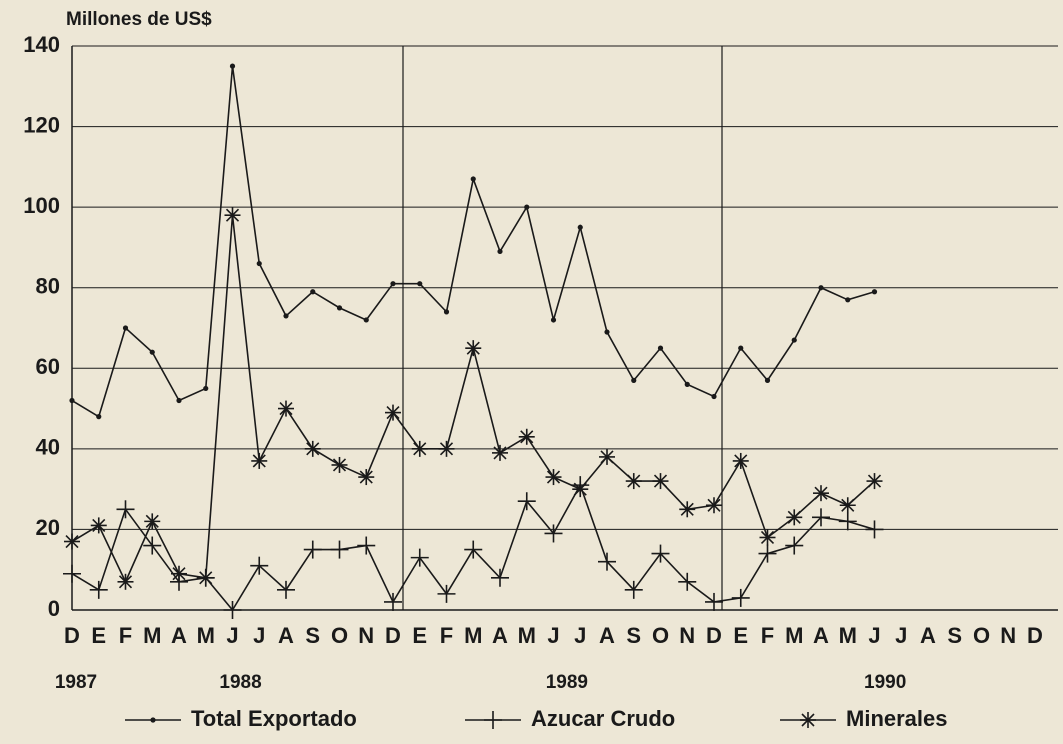 Image resolution: width=1063 pixels, height=744 pixels. What do you see at coordinates (570, 718) in the screenshot?
I see `legend-item: Azucar Crudo` at bounding box center [570, 718].